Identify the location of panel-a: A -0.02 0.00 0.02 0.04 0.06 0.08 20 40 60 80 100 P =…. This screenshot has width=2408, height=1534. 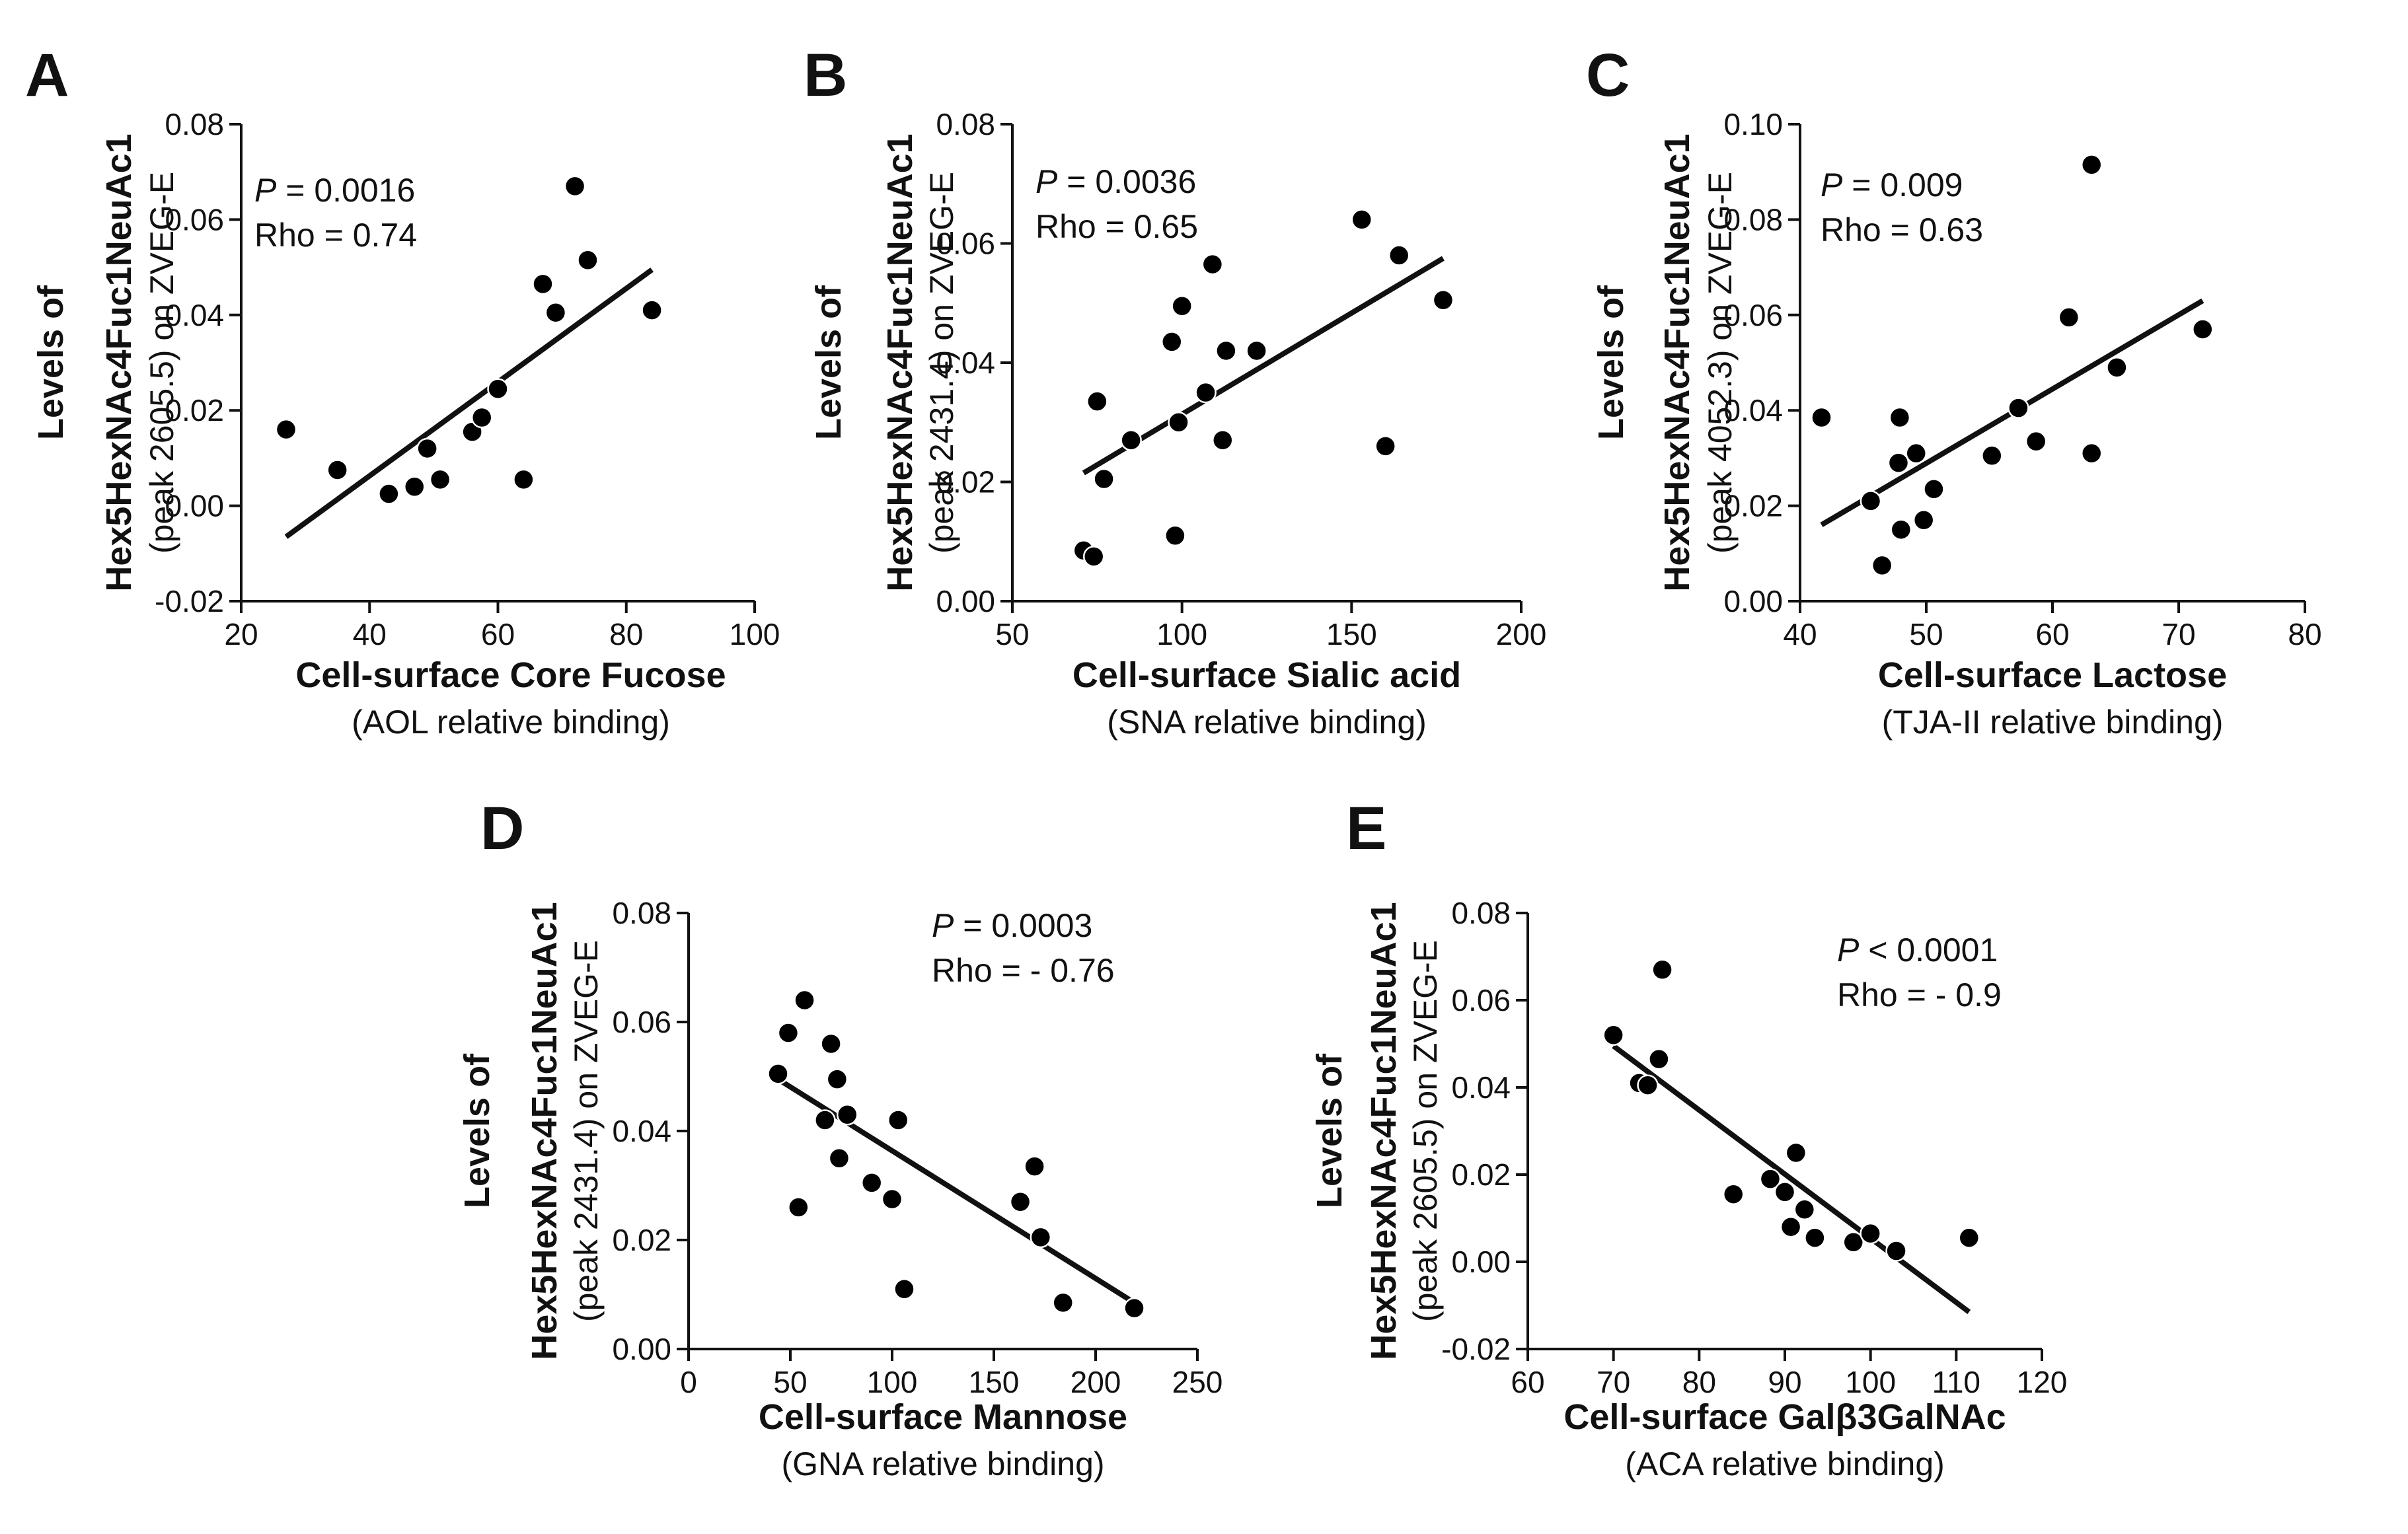
(402, 391).